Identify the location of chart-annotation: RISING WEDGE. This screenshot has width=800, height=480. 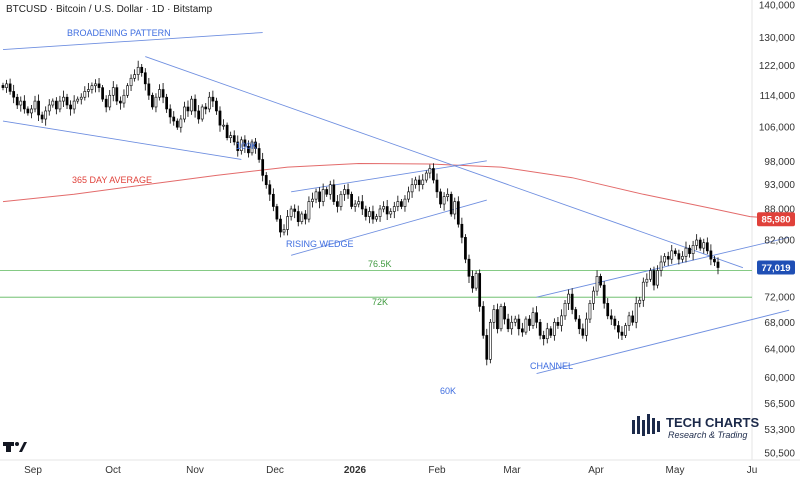
(320, 244).